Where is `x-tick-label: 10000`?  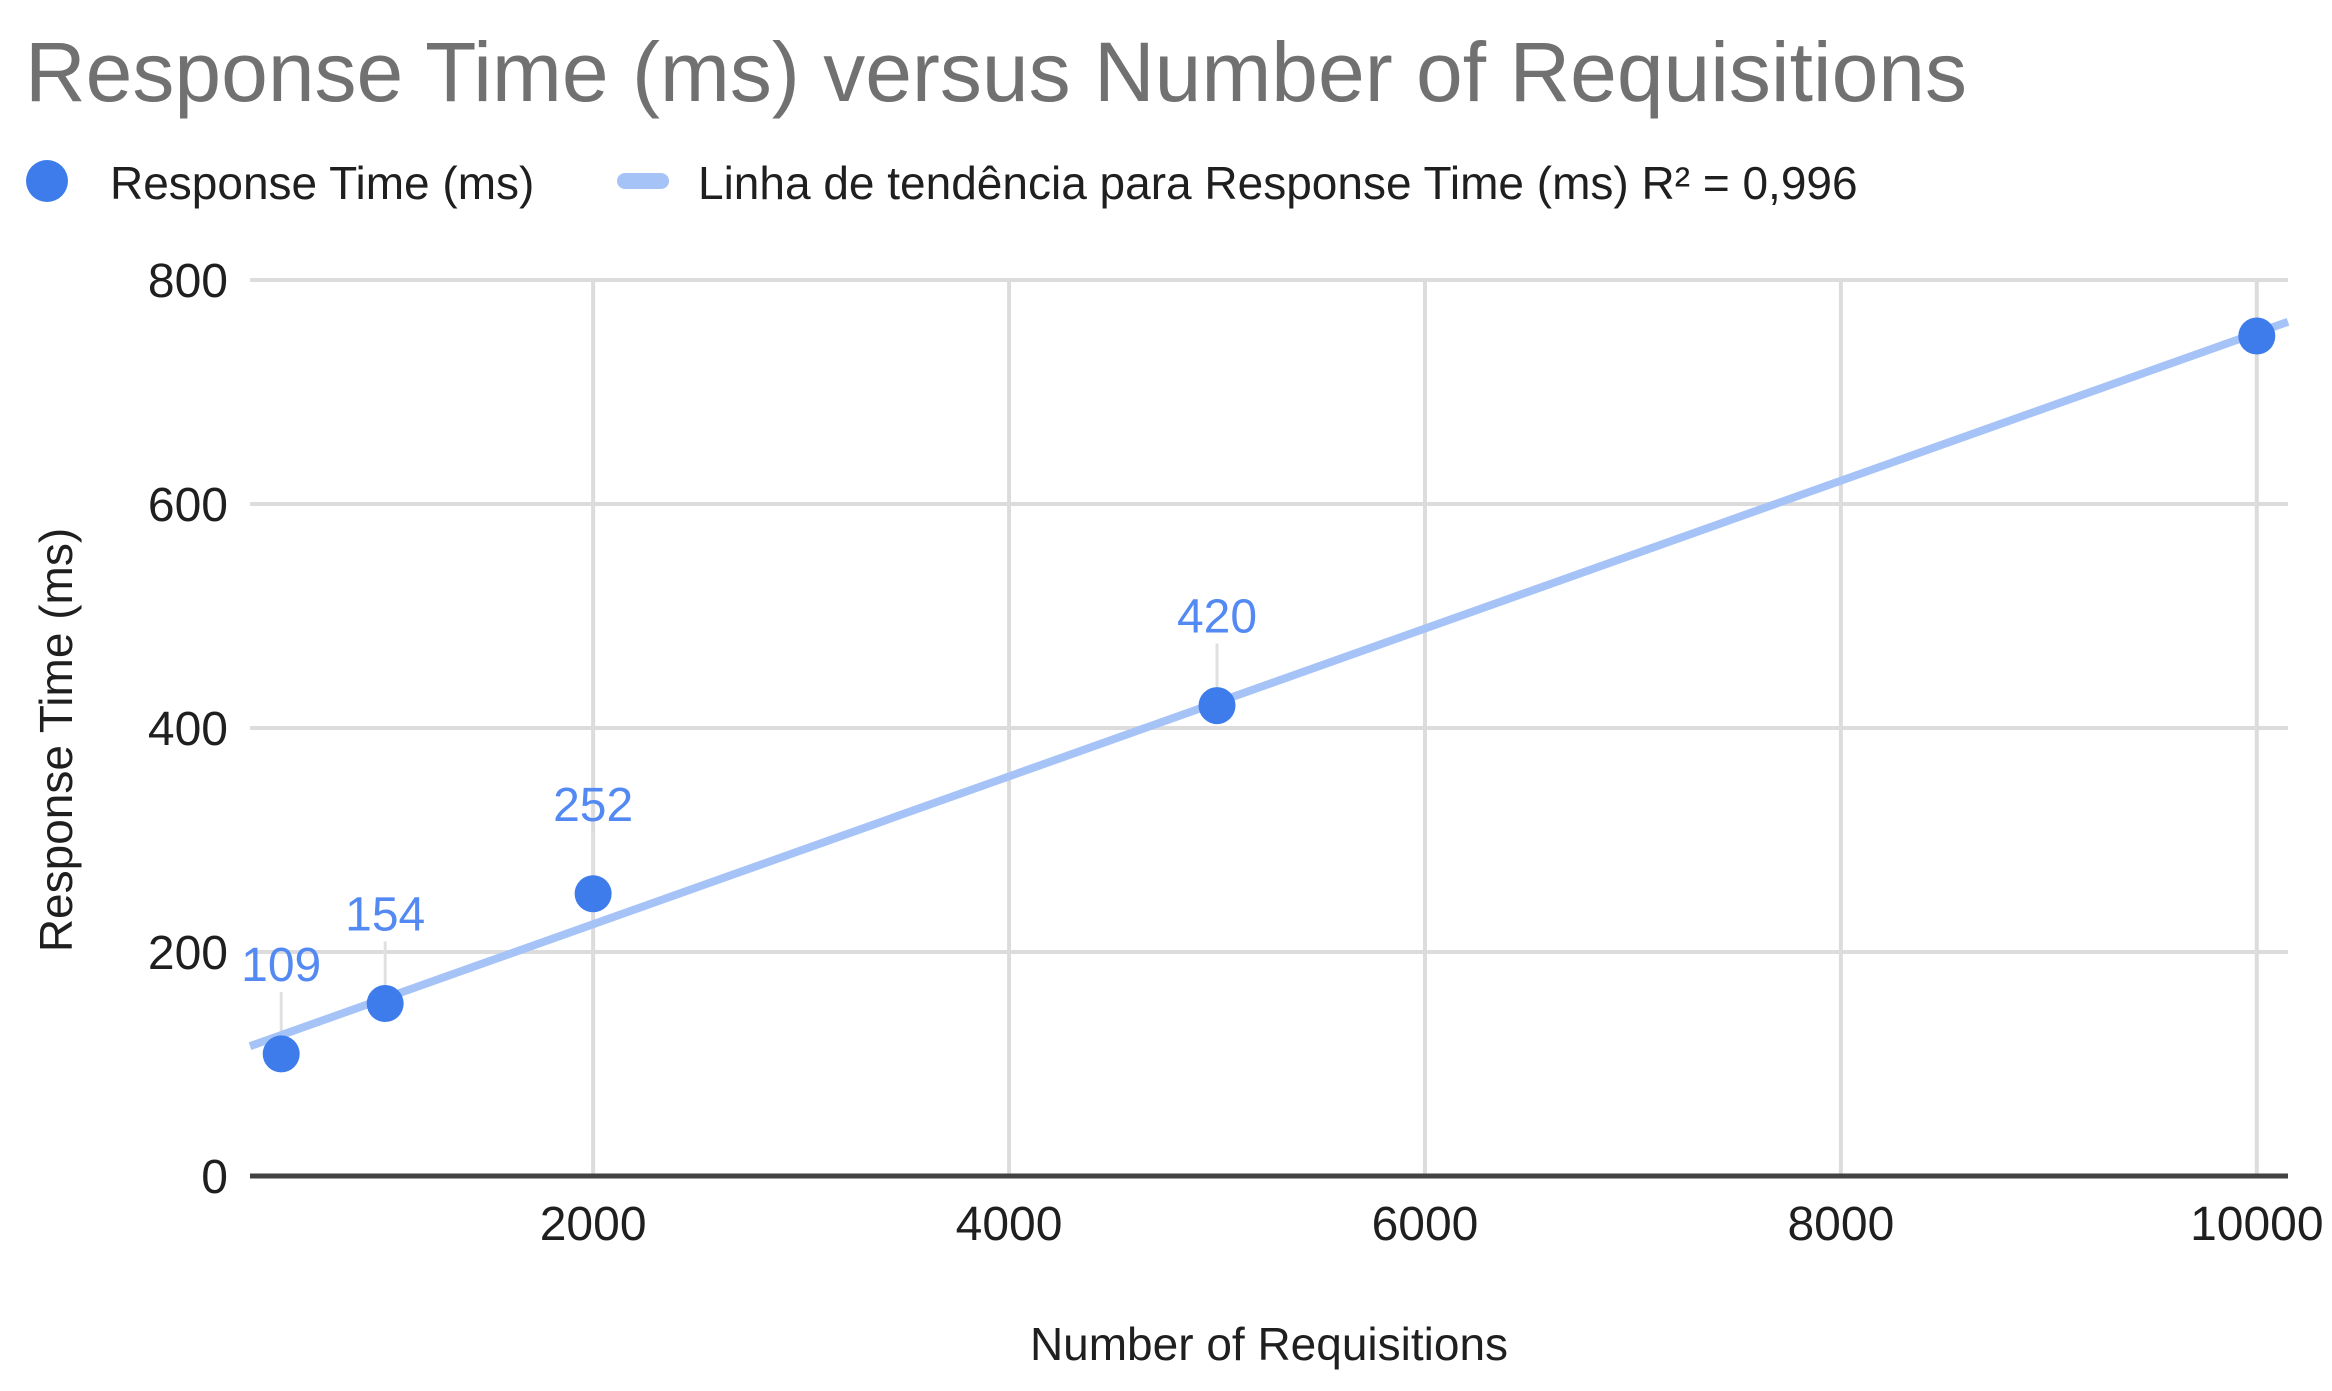 x-tick-label: 10000 is located at coordinates (2256, 1224).